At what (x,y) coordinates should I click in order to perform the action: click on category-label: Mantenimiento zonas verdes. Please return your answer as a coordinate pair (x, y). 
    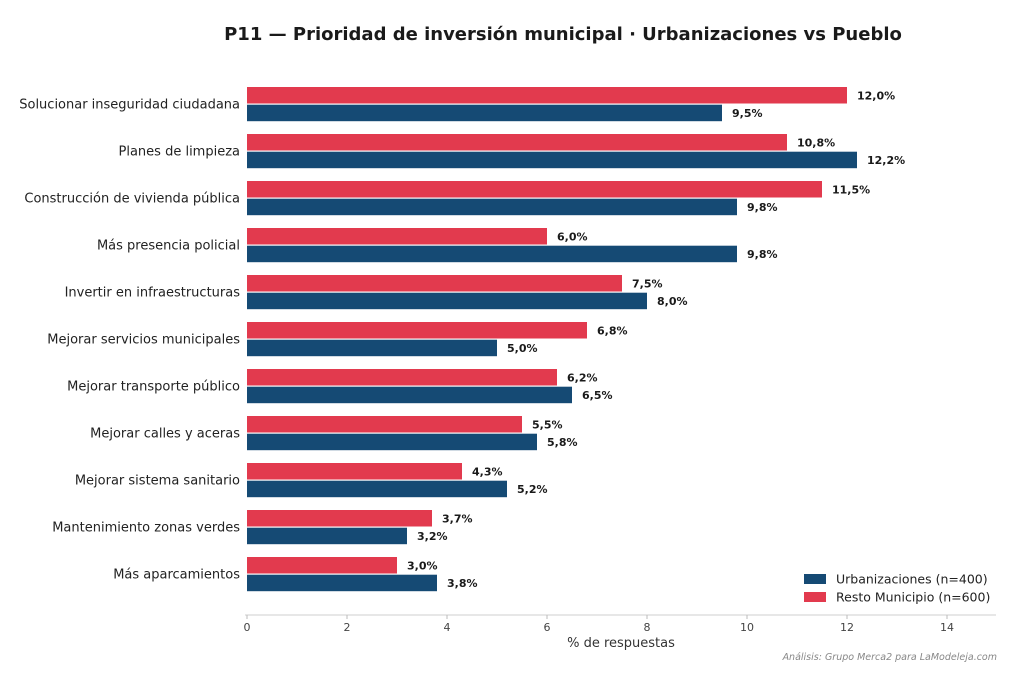
    Looking at the image, I should click on (146, 528).